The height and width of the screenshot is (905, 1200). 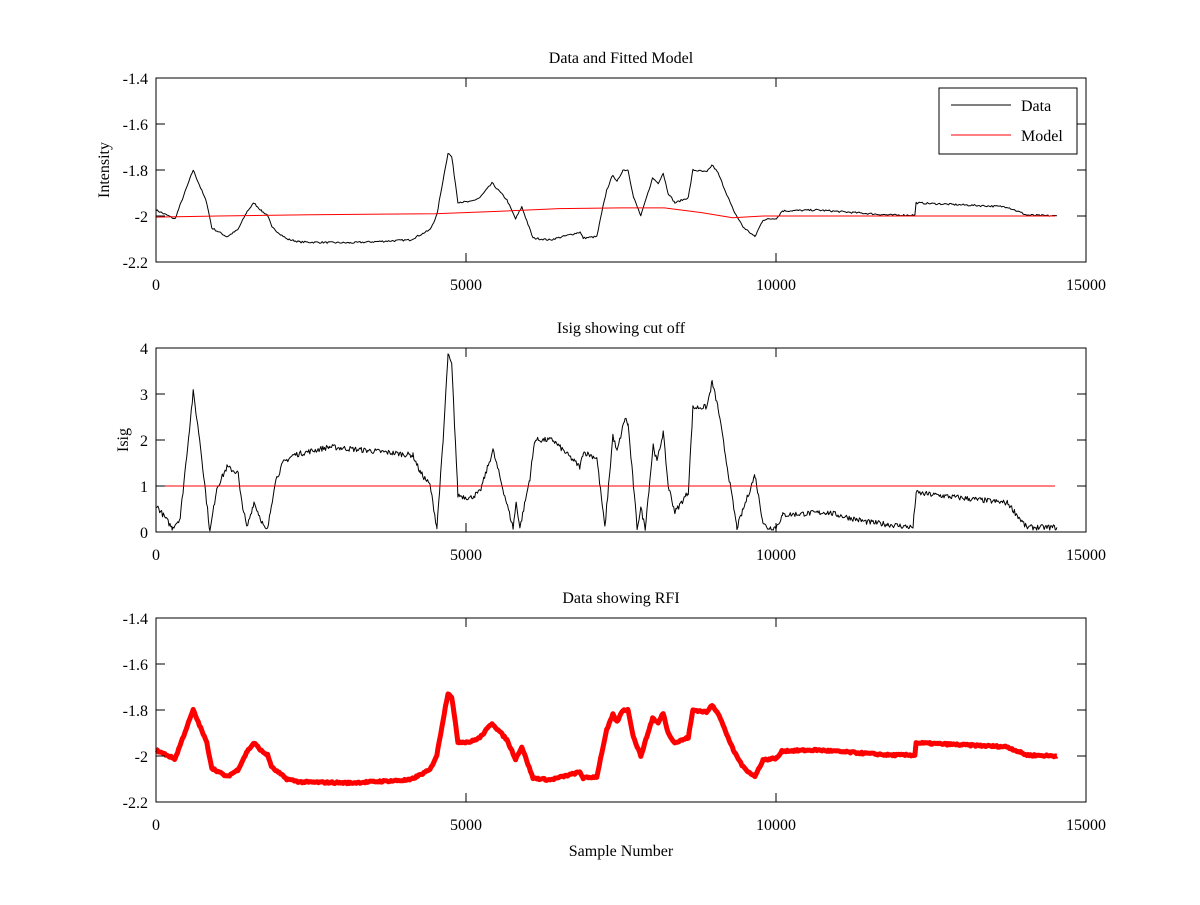 I want to click on series-line-model, so click(x=605, y=213).